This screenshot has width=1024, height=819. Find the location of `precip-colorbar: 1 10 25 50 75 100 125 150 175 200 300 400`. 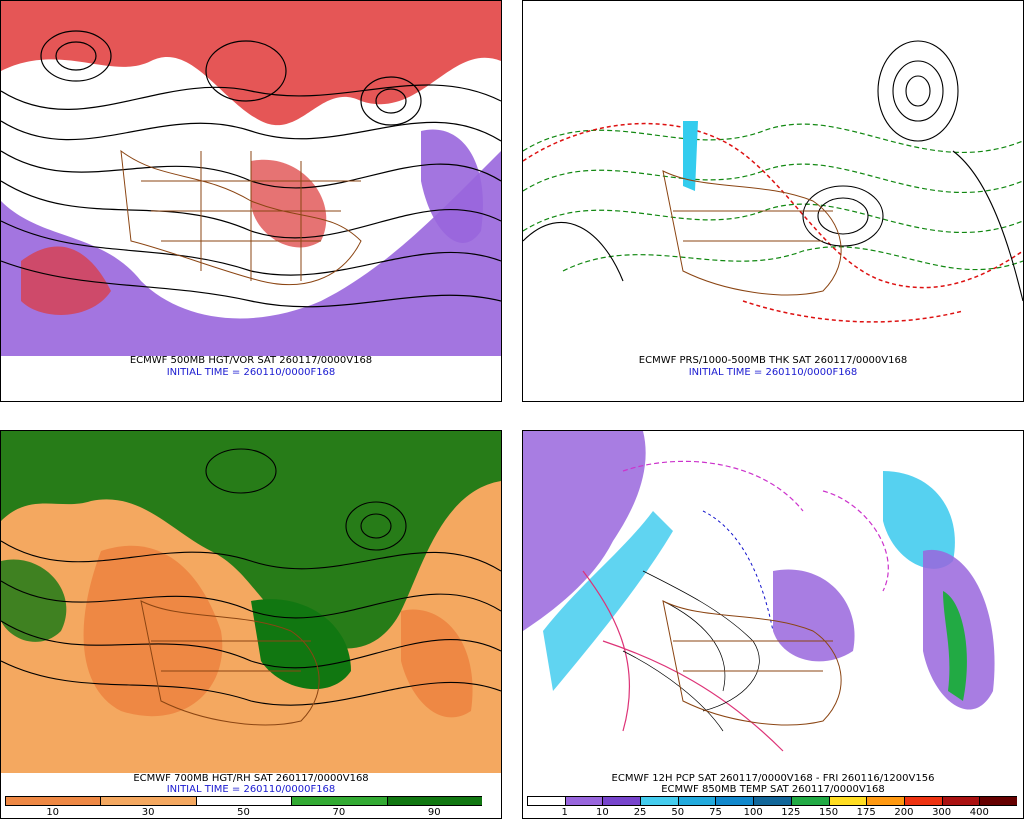

precip-colorbar: 1 10 25 50 75 100 125 150 175 200 300 400 is located at coordinates (772, 807).